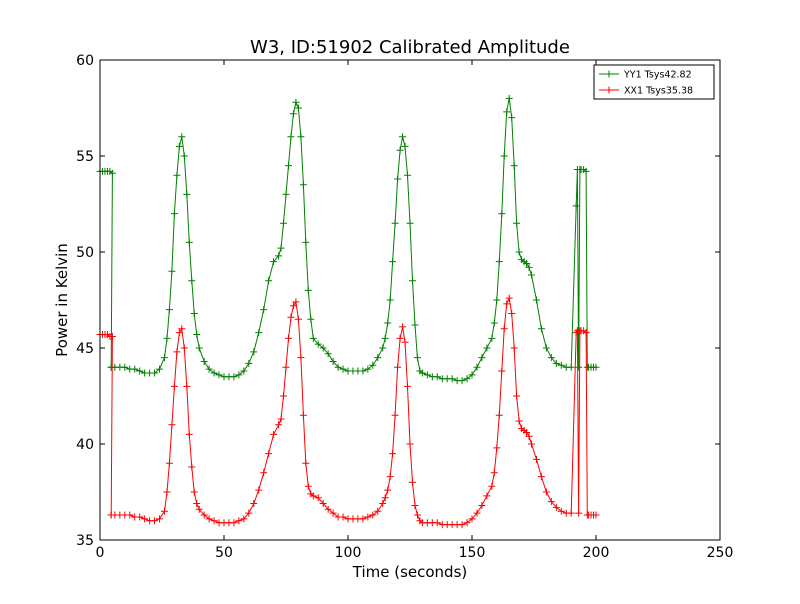 This screenshot has height=604, width=800. I want to click on legend: YY1 Tsys42.82 XX1 Tsys35.38, so click(654, 82).